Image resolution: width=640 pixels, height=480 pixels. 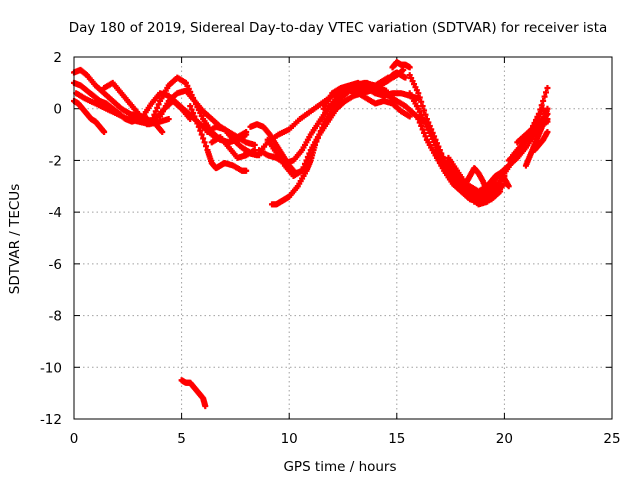 What do you see at coordinates (15, 239) in the screenshot?
I see `y-axis-label: SDTVAR / TECUs` at bounding box center [15, 239].